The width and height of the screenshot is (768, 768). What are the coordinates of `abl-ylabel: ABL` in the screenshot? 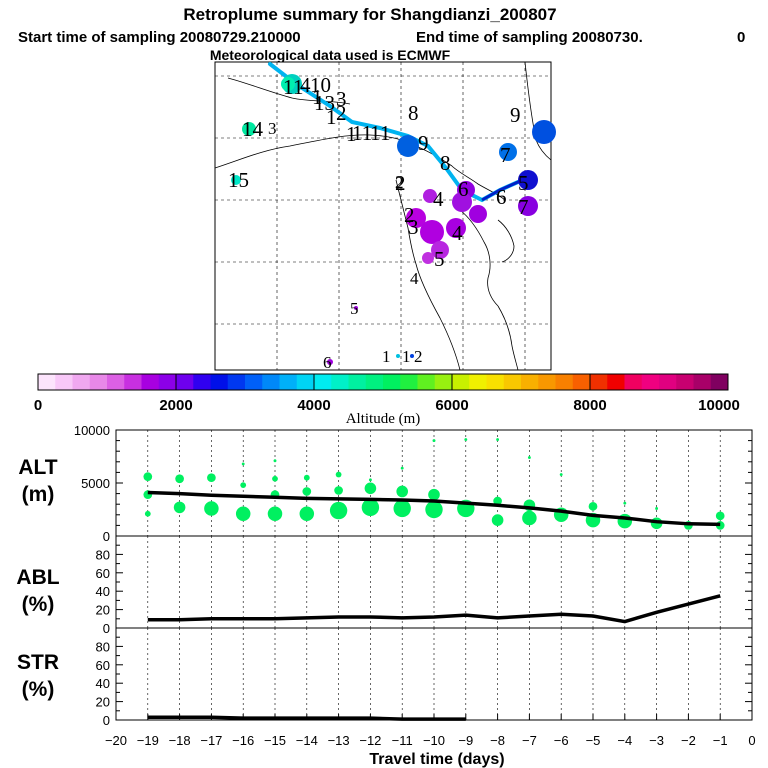 It's located at (37, 577).